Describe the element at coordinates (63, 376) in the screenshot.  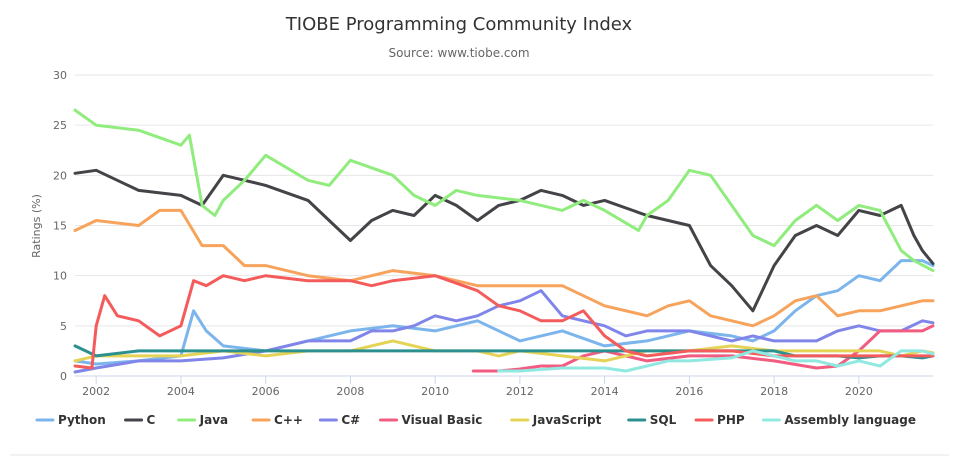
I see `y-tick-label: 0` at that location.